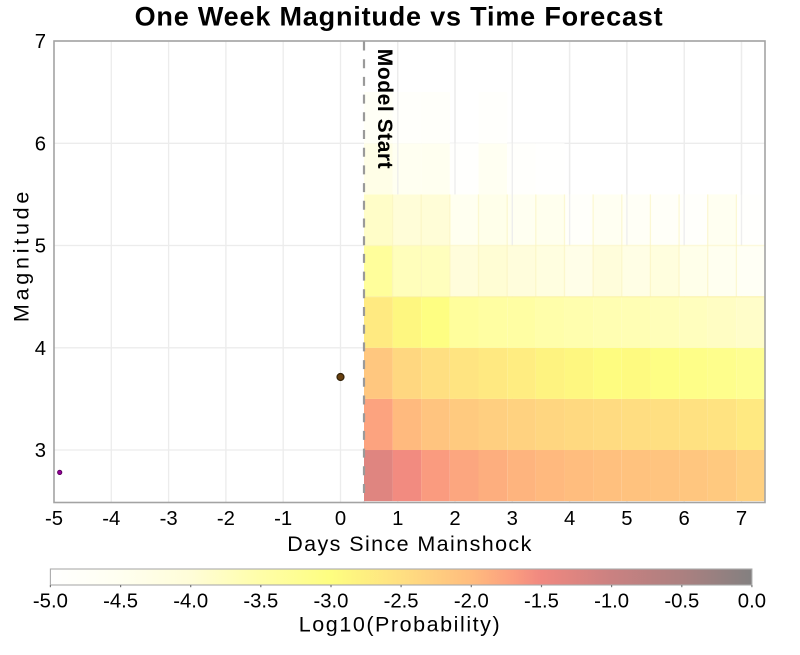 The height and width of the screenshot is (655, 800). What do you see at coordinates (399, 17) in the screenshot?
I see `svg-text:One Week Magnitude vs Time For: One Week Magnitude vs Time Forecast` at bounding box center [399, 17].